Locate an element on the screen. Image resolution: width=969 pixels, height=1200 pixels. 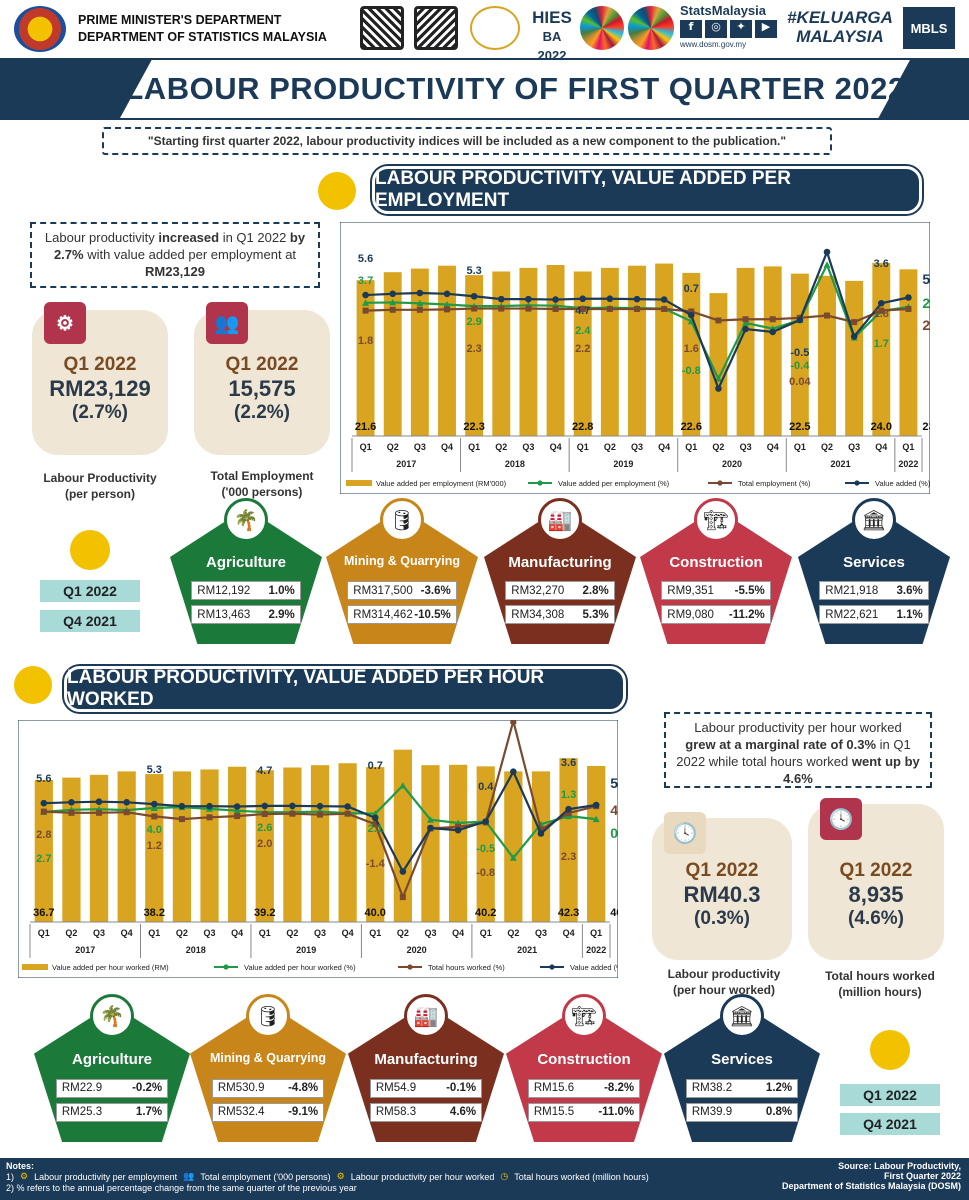
note-text: Labour productivity per employment is located at coordinates (106, 1176).